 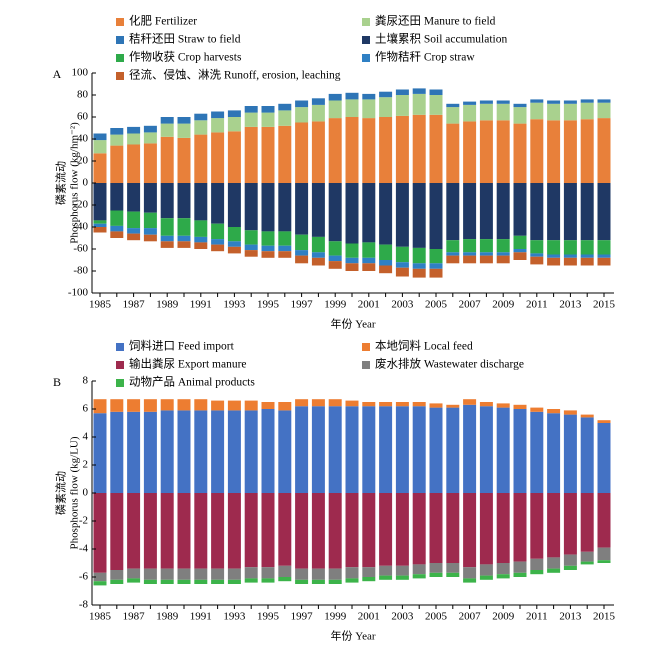 I want to click on x-tick-label: 1989, so click(x=167, y=617).